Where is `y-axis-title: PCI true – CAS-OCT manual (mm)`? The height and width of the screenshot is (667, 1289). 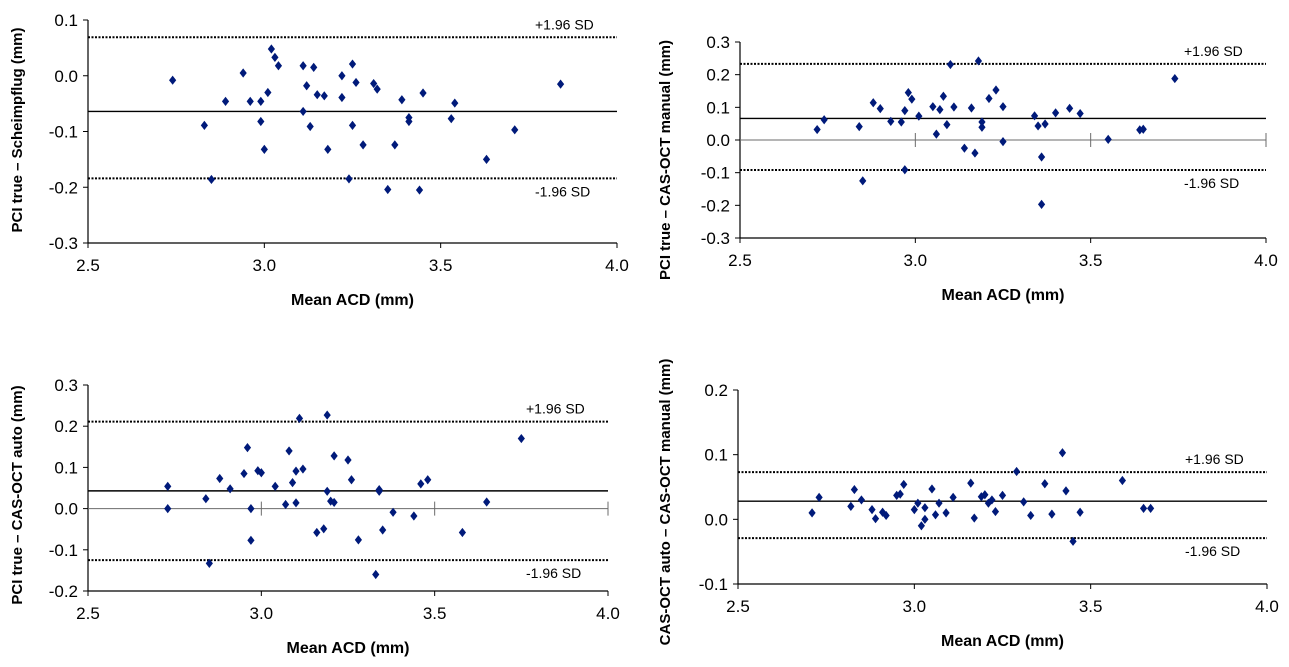 y-axis-title: PCI true – CAS-OCT manual (mm) is located at coordinates (665, 160).